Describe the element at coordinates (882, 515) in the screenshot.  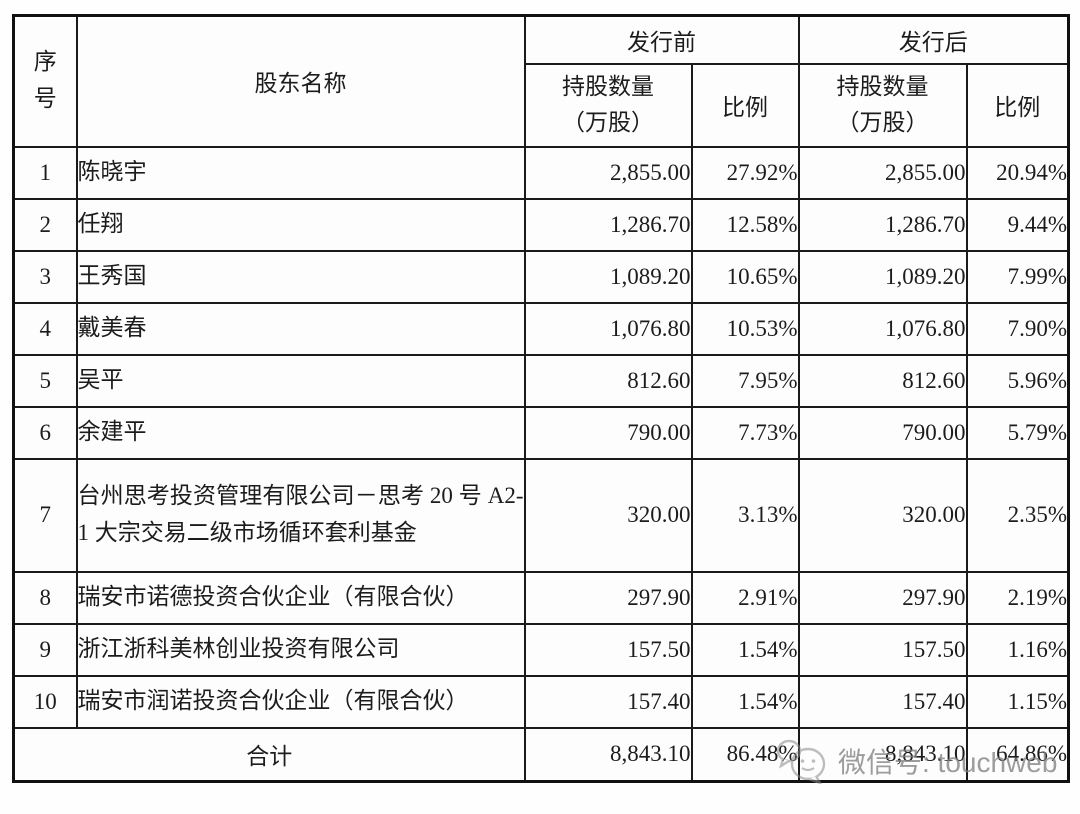
I see `cell-post-qty: 320.00` at that location.